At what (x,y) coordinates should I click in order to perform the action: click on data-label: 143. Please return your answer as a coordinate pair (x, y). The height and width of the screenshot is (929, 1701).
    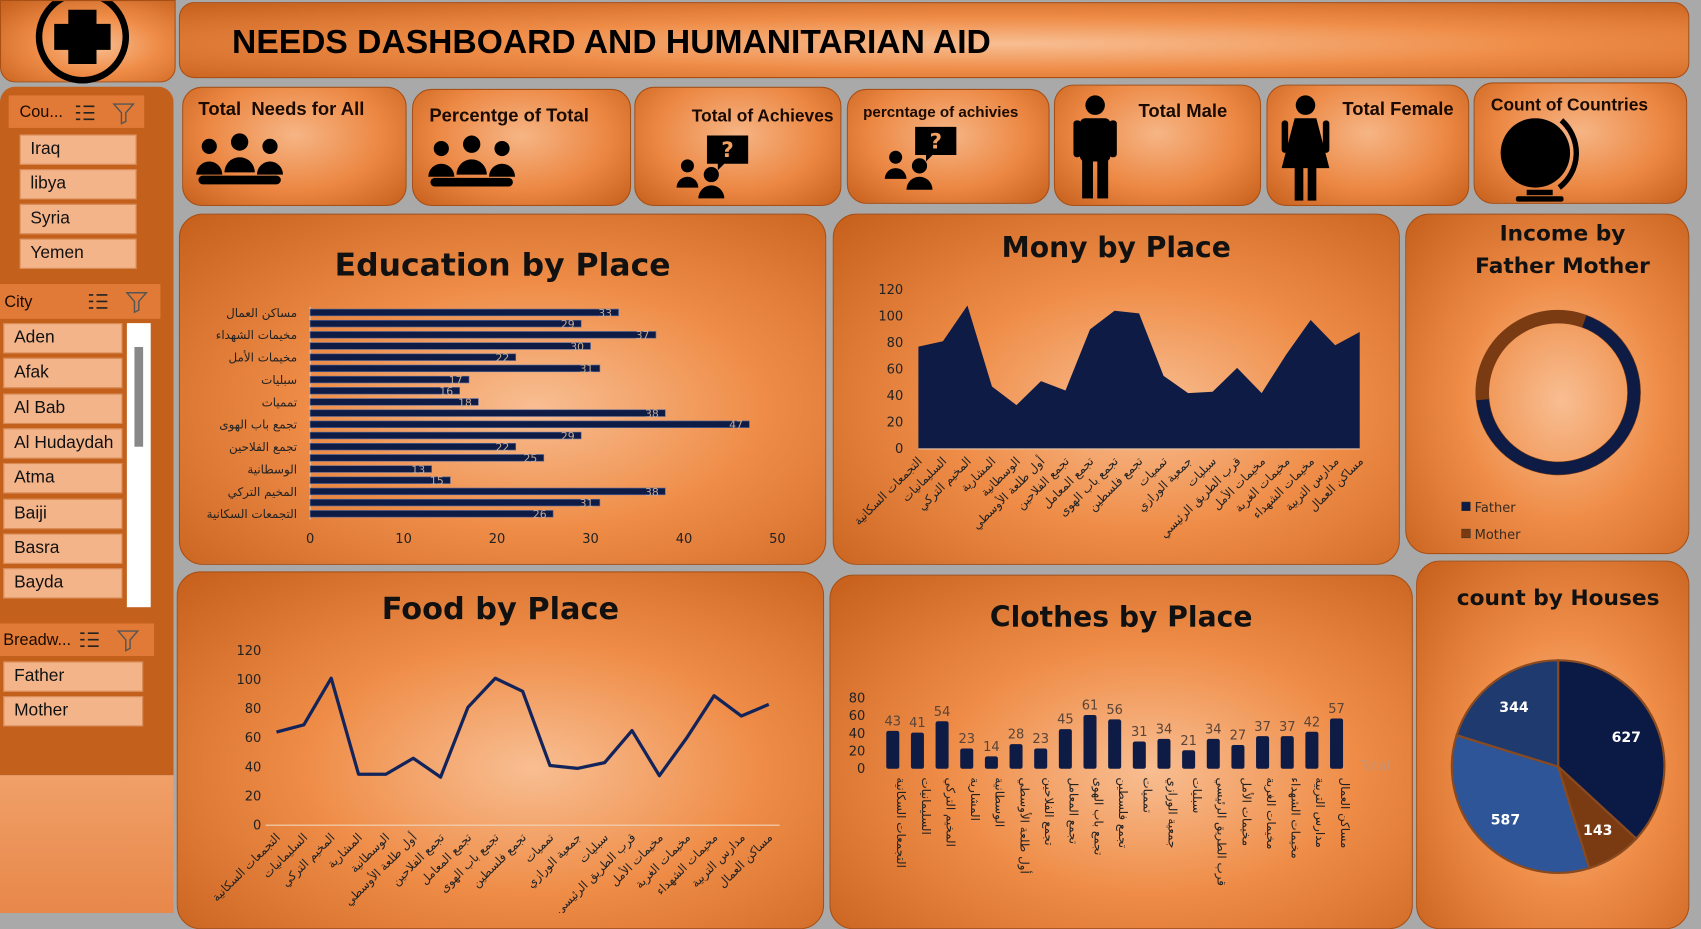
    Looking at the image, I should click on (1597, 831).